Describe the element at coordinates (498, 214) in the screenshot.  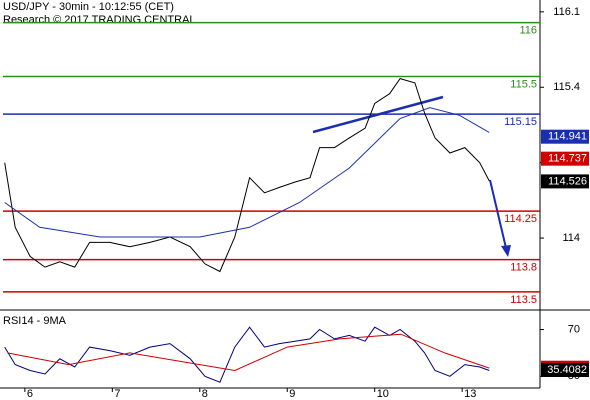
I see `forecast-arrow` at that location.